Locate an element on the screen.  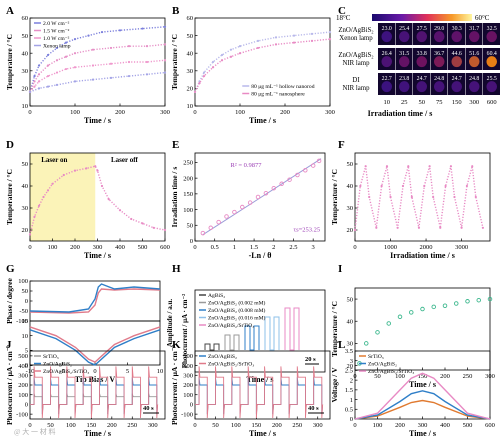
thermal-value: 44.6 is located at coordinates (457, 54).